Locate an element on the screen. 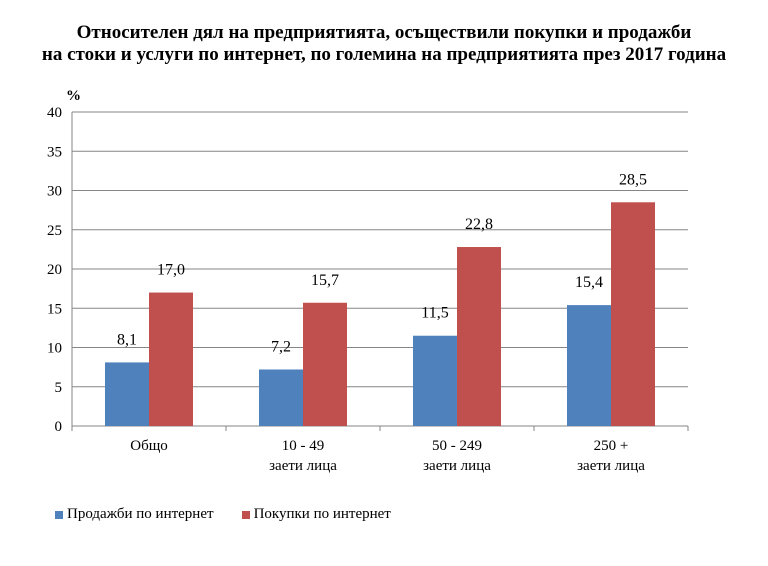 The width and height of the screenshot is (768, 566). y-tick-label: 25 is located at coordinates (54, 231).